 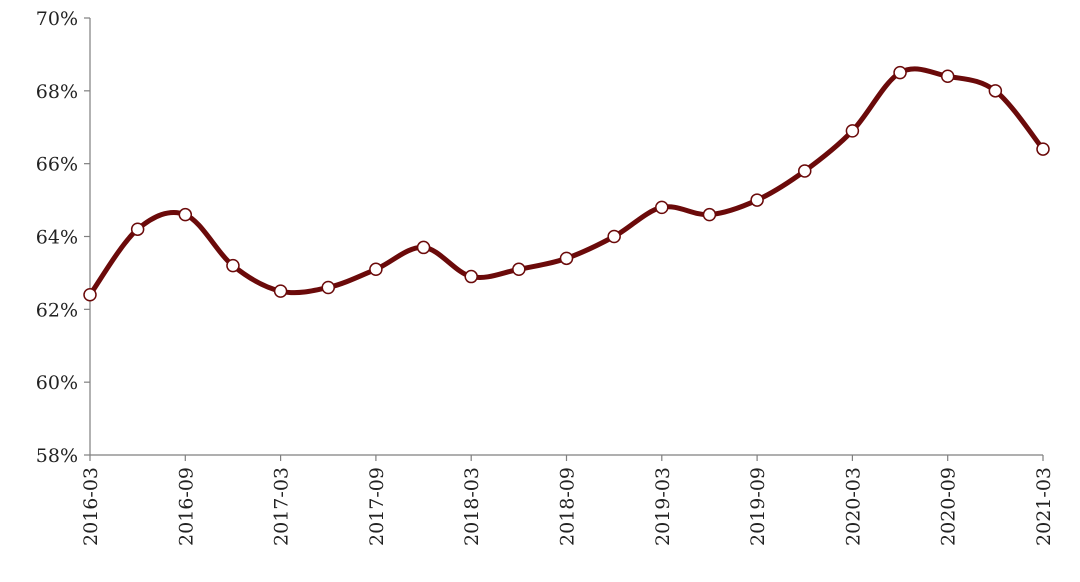 I want to click on y-tick-label: 62%, so click(x=57, y=310).